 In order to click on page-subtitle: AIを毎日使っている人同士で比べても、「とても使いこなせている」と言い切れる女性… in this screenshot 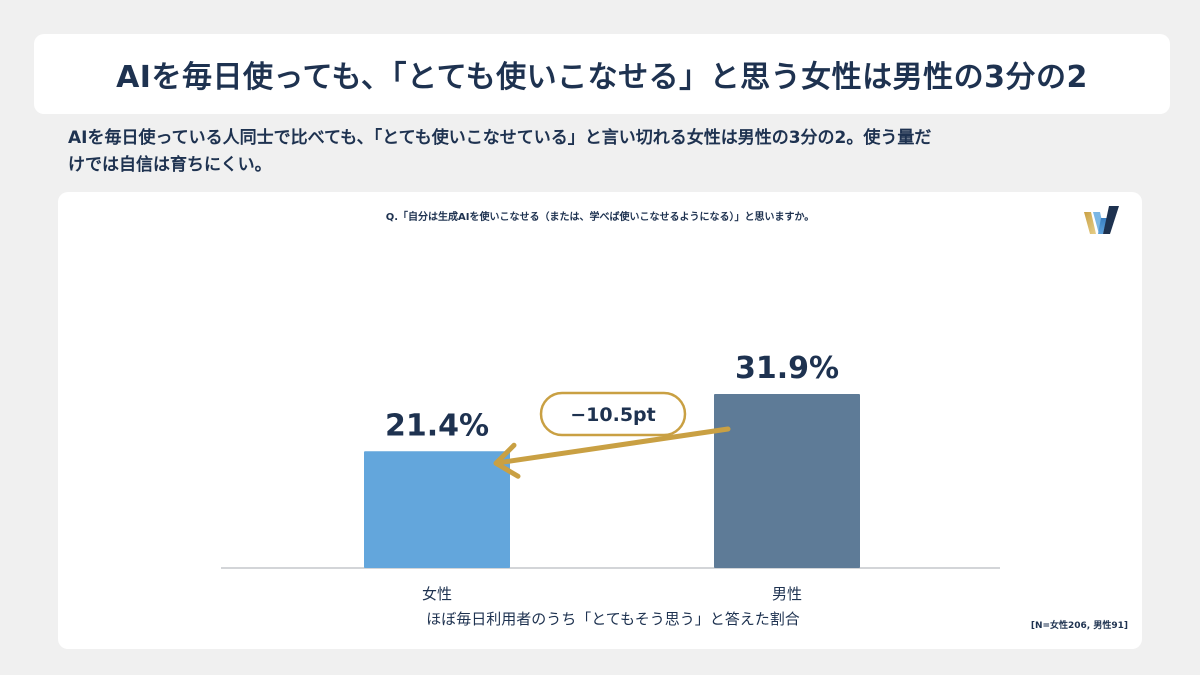, I will do `click(608, 152)`.